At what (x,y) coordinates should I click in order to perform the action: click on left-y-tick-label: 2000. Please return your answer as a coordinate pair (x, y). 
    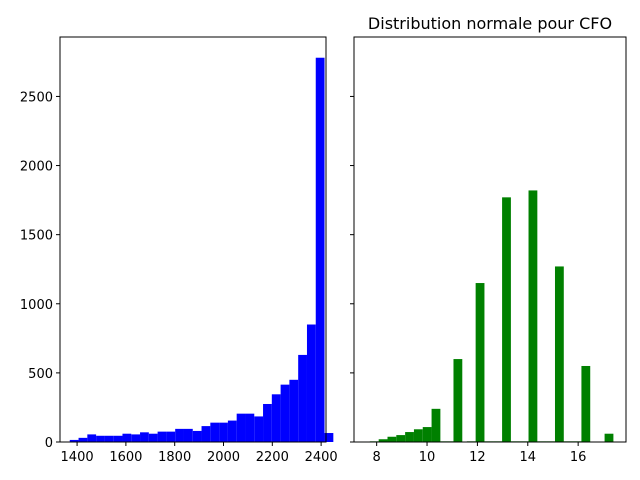
    Looking at the image, I should click on (36, 167).